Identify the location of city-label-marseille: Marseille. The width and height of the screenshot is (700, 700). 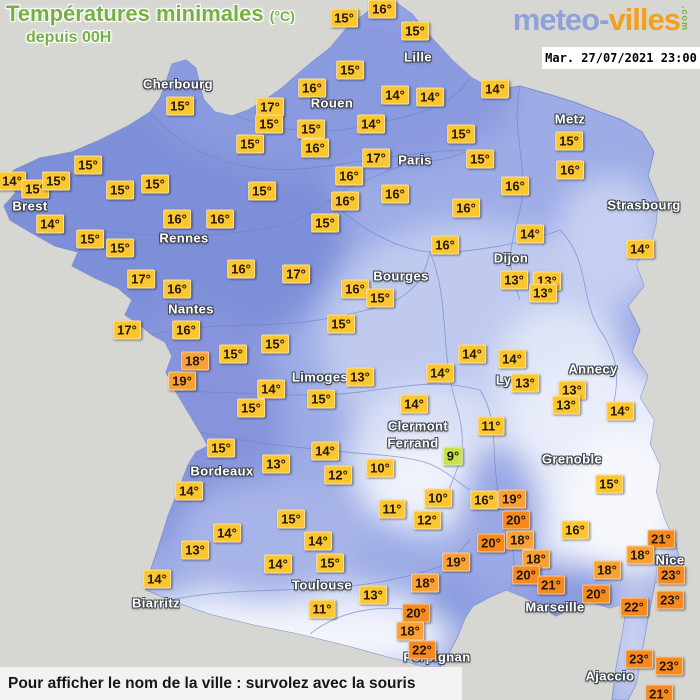
(555, 607).